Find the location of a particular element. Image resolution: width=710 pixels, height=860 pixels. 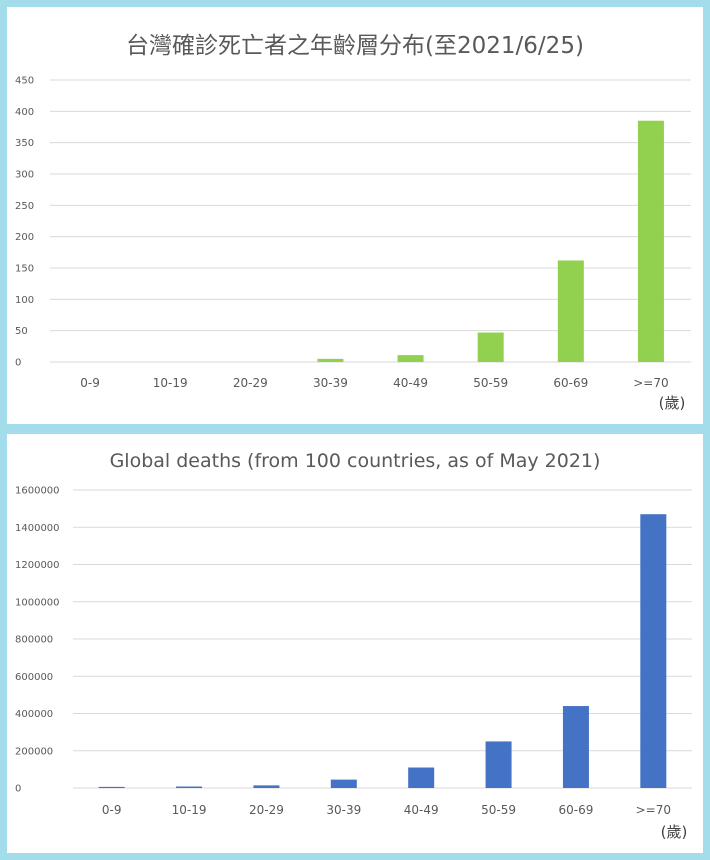

y-tick-label: 400 is located at coordinates (24, 112).